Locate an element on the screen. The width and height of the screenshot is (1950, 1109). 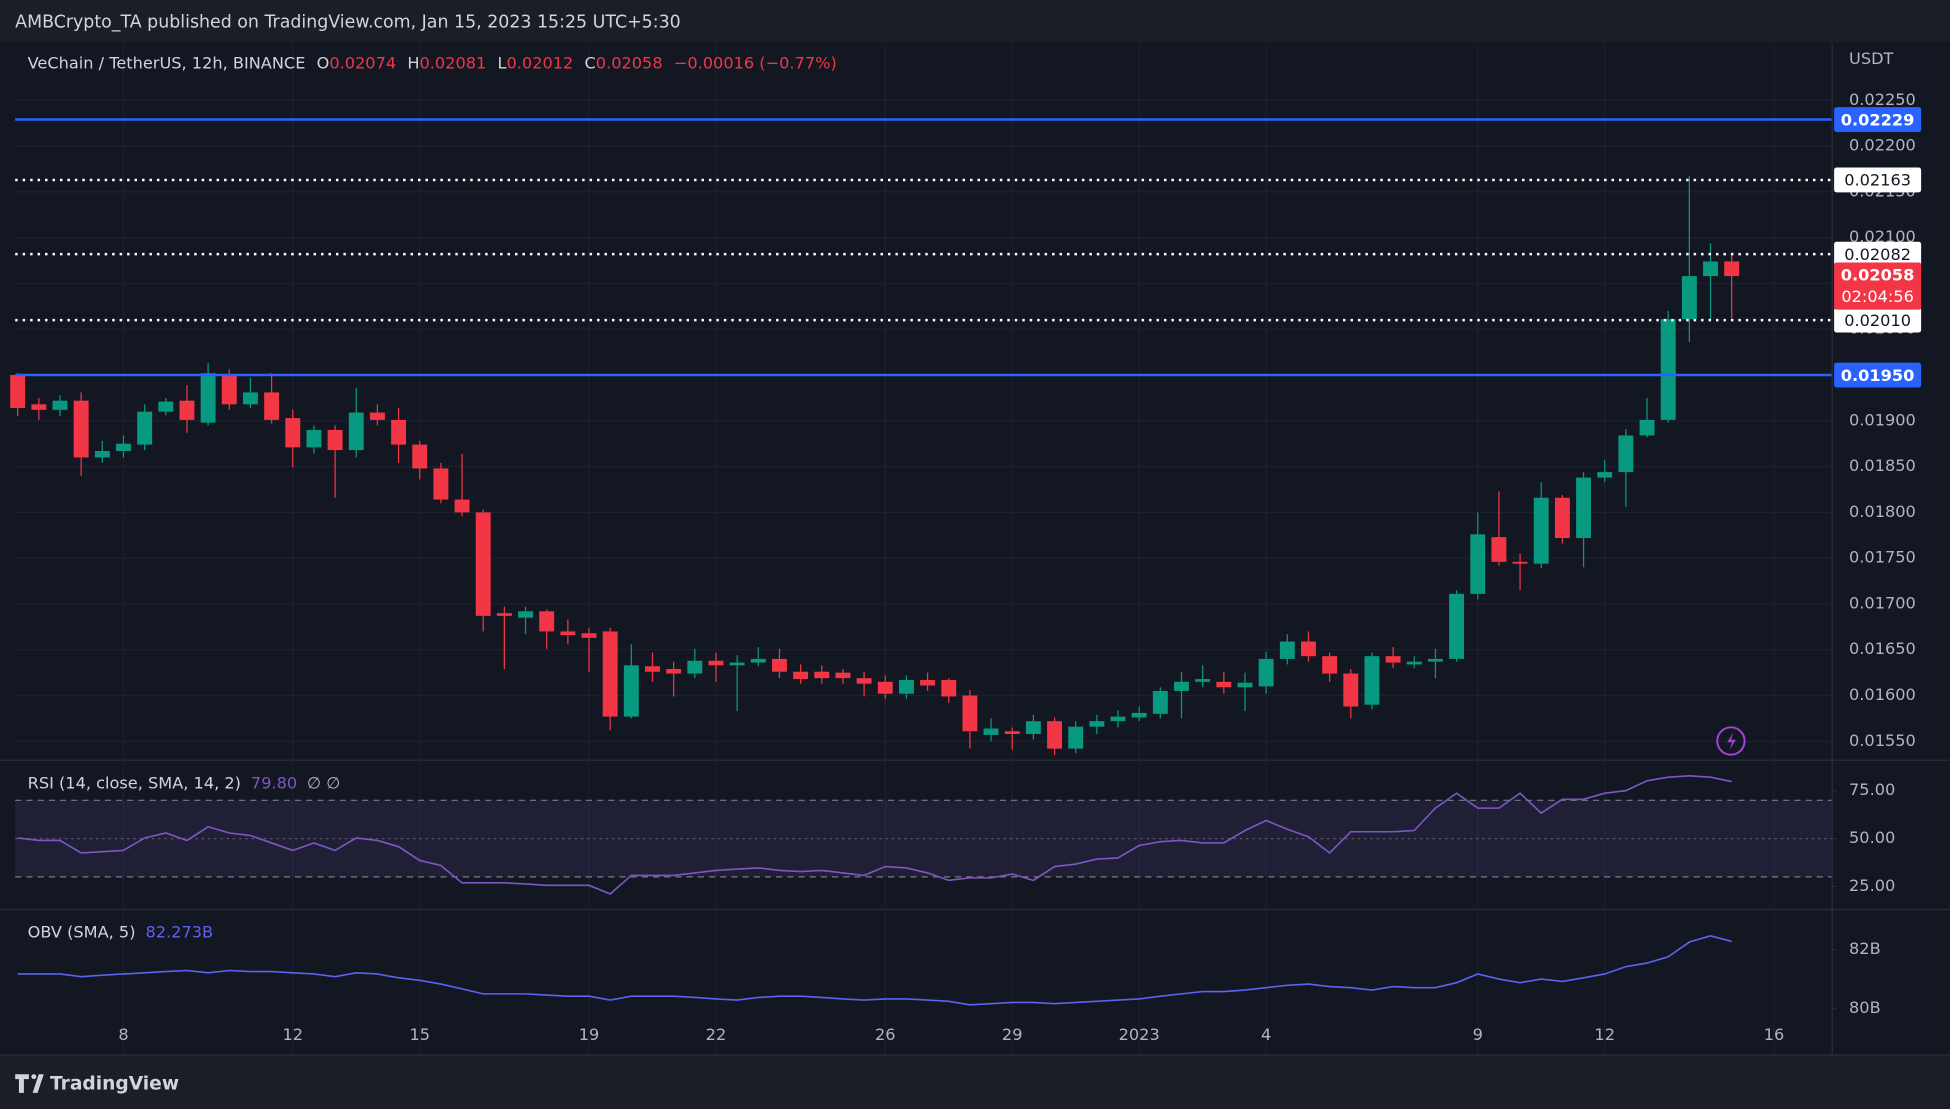
level-label: 0.02010 is located at coordinates (1877, 320).